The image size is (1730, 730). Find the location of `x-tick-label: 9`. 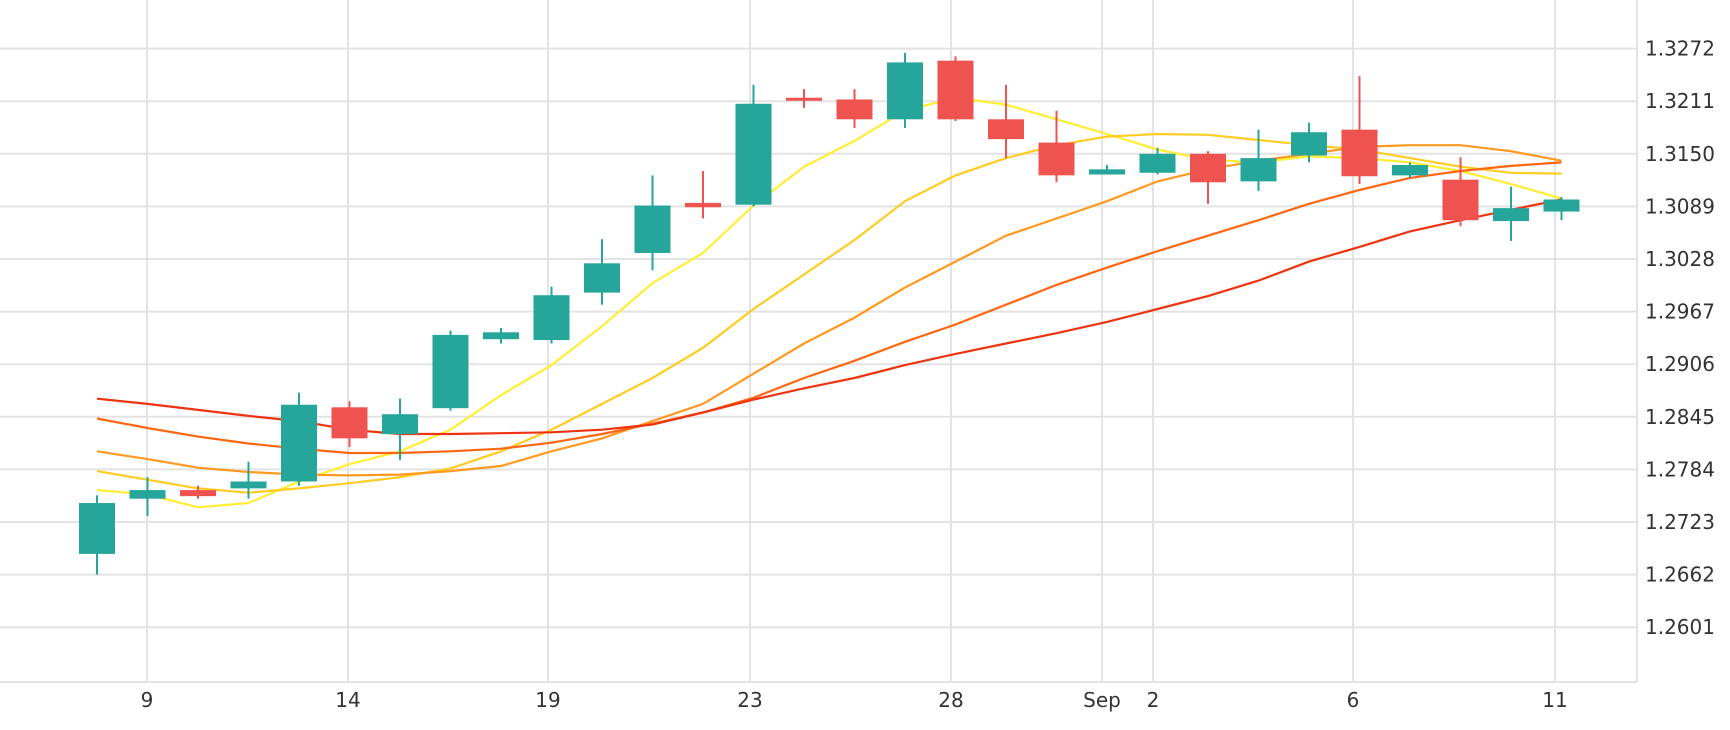

x-tick-label: 9 is located at coordinates (147, 700).